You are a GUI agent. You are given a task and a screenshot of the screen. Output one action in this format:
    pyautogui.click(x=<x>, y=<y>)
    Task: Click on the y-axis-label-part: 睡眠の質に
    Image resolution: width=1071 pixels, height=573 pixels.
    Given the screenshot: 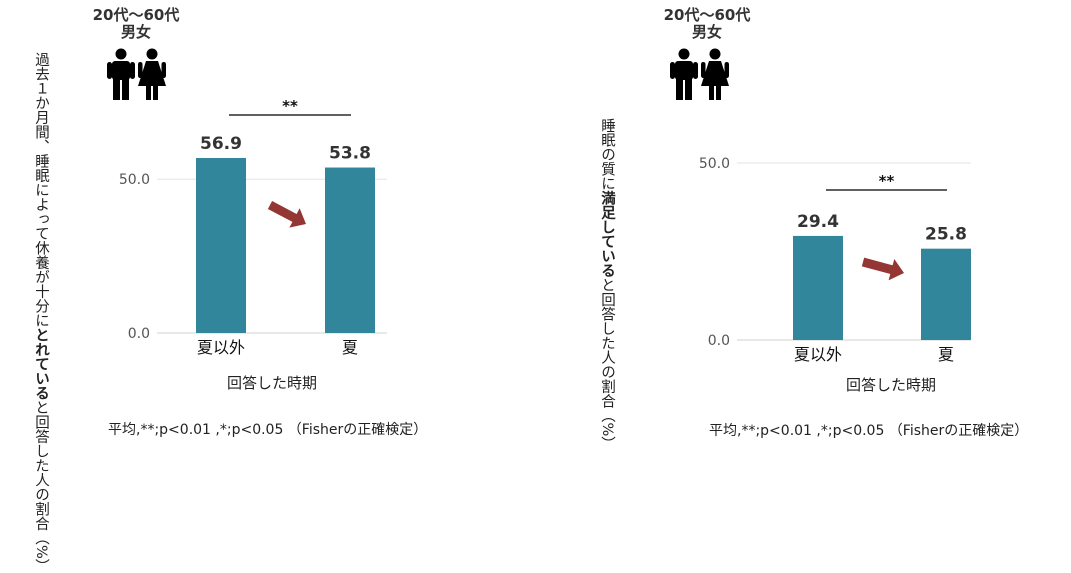 What is the action you would take?
    pyautogui.click(x=607, y=154)
    